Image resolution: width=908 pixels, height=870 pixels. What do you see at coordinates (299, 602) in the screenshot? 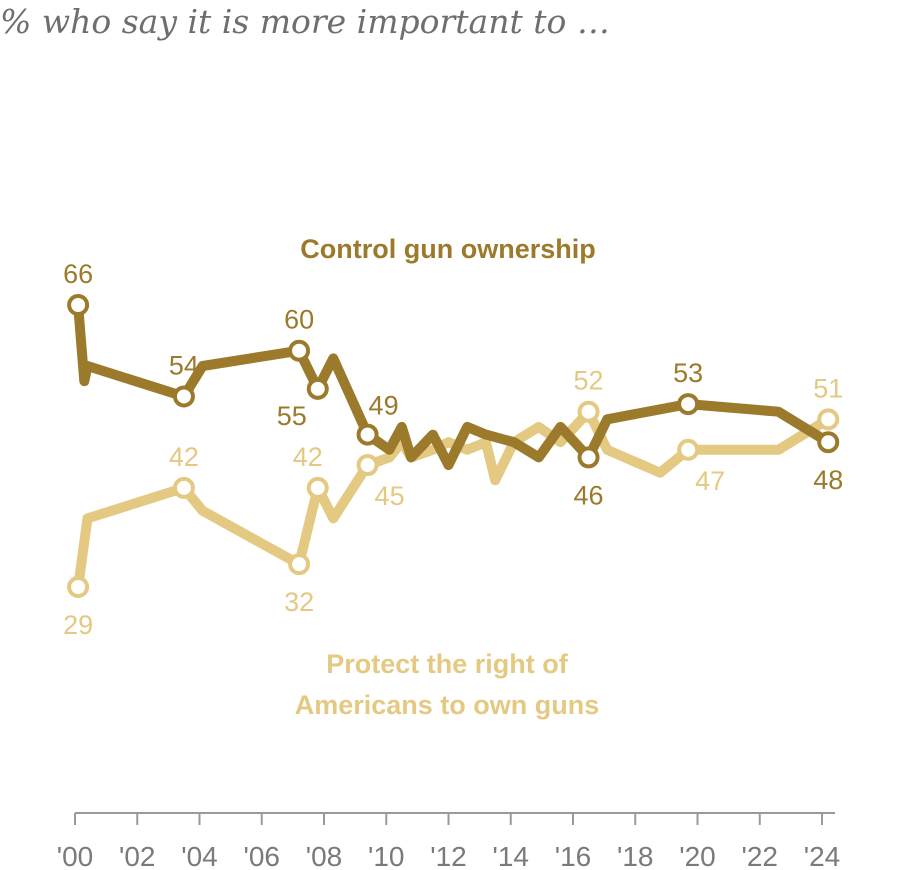
I see `protect-data-label: 32` at bounding box center [299, 602].